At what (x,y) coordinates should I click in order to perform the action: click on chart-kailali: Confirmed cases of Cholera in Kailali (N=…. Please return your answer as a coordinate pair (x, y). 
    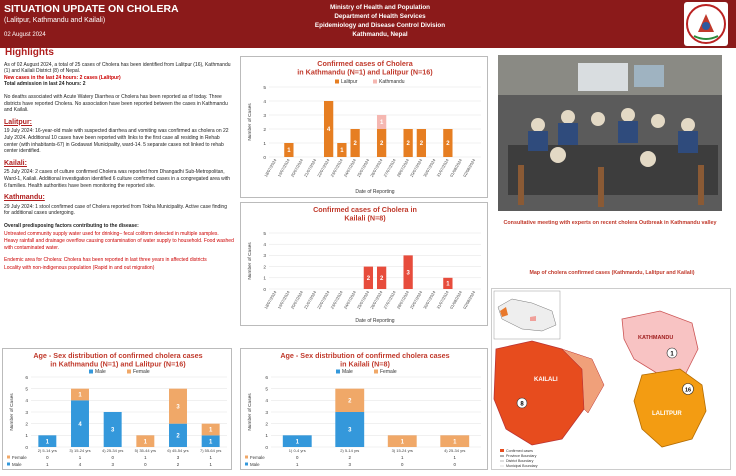
    Looking at the image, I should click on (364, 264).